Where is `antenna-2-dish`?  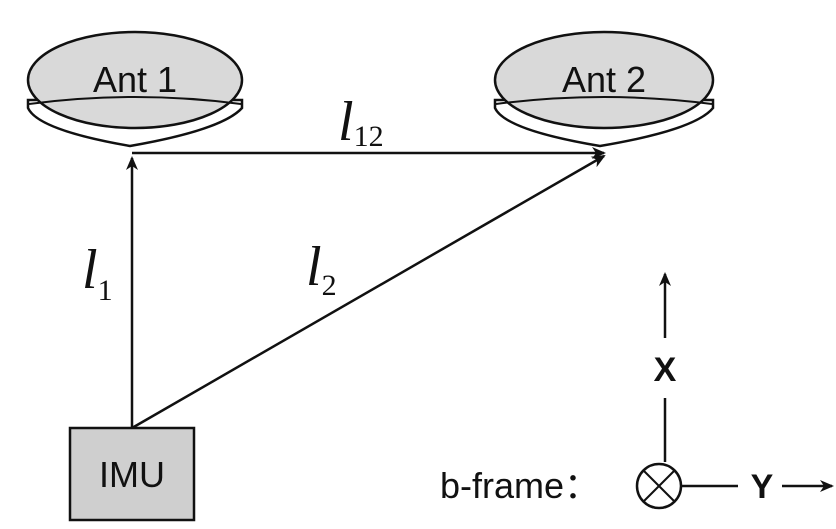 antenna-2-dish is located at coordinates (604, 80).